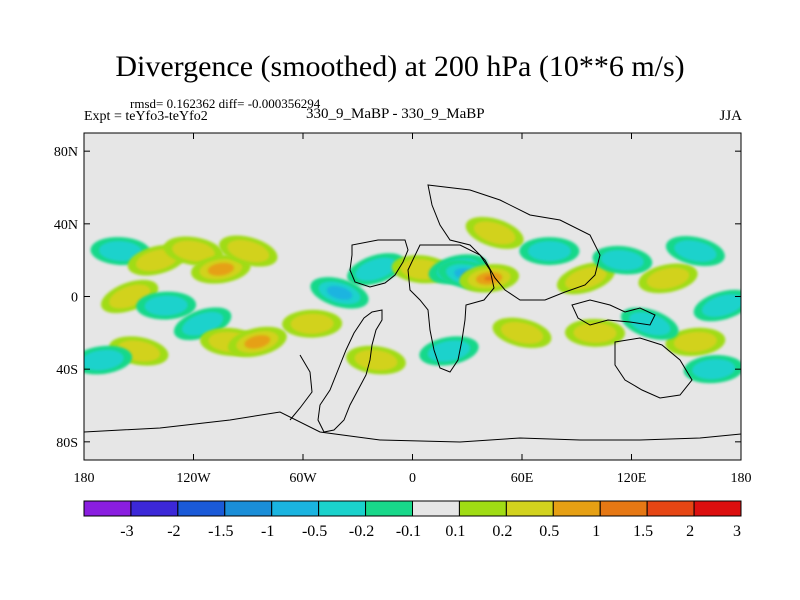  What do you see at coordinates (412, 427) in the screenshot?
I see `coast-antarctica` at bounding box center [412, 427].